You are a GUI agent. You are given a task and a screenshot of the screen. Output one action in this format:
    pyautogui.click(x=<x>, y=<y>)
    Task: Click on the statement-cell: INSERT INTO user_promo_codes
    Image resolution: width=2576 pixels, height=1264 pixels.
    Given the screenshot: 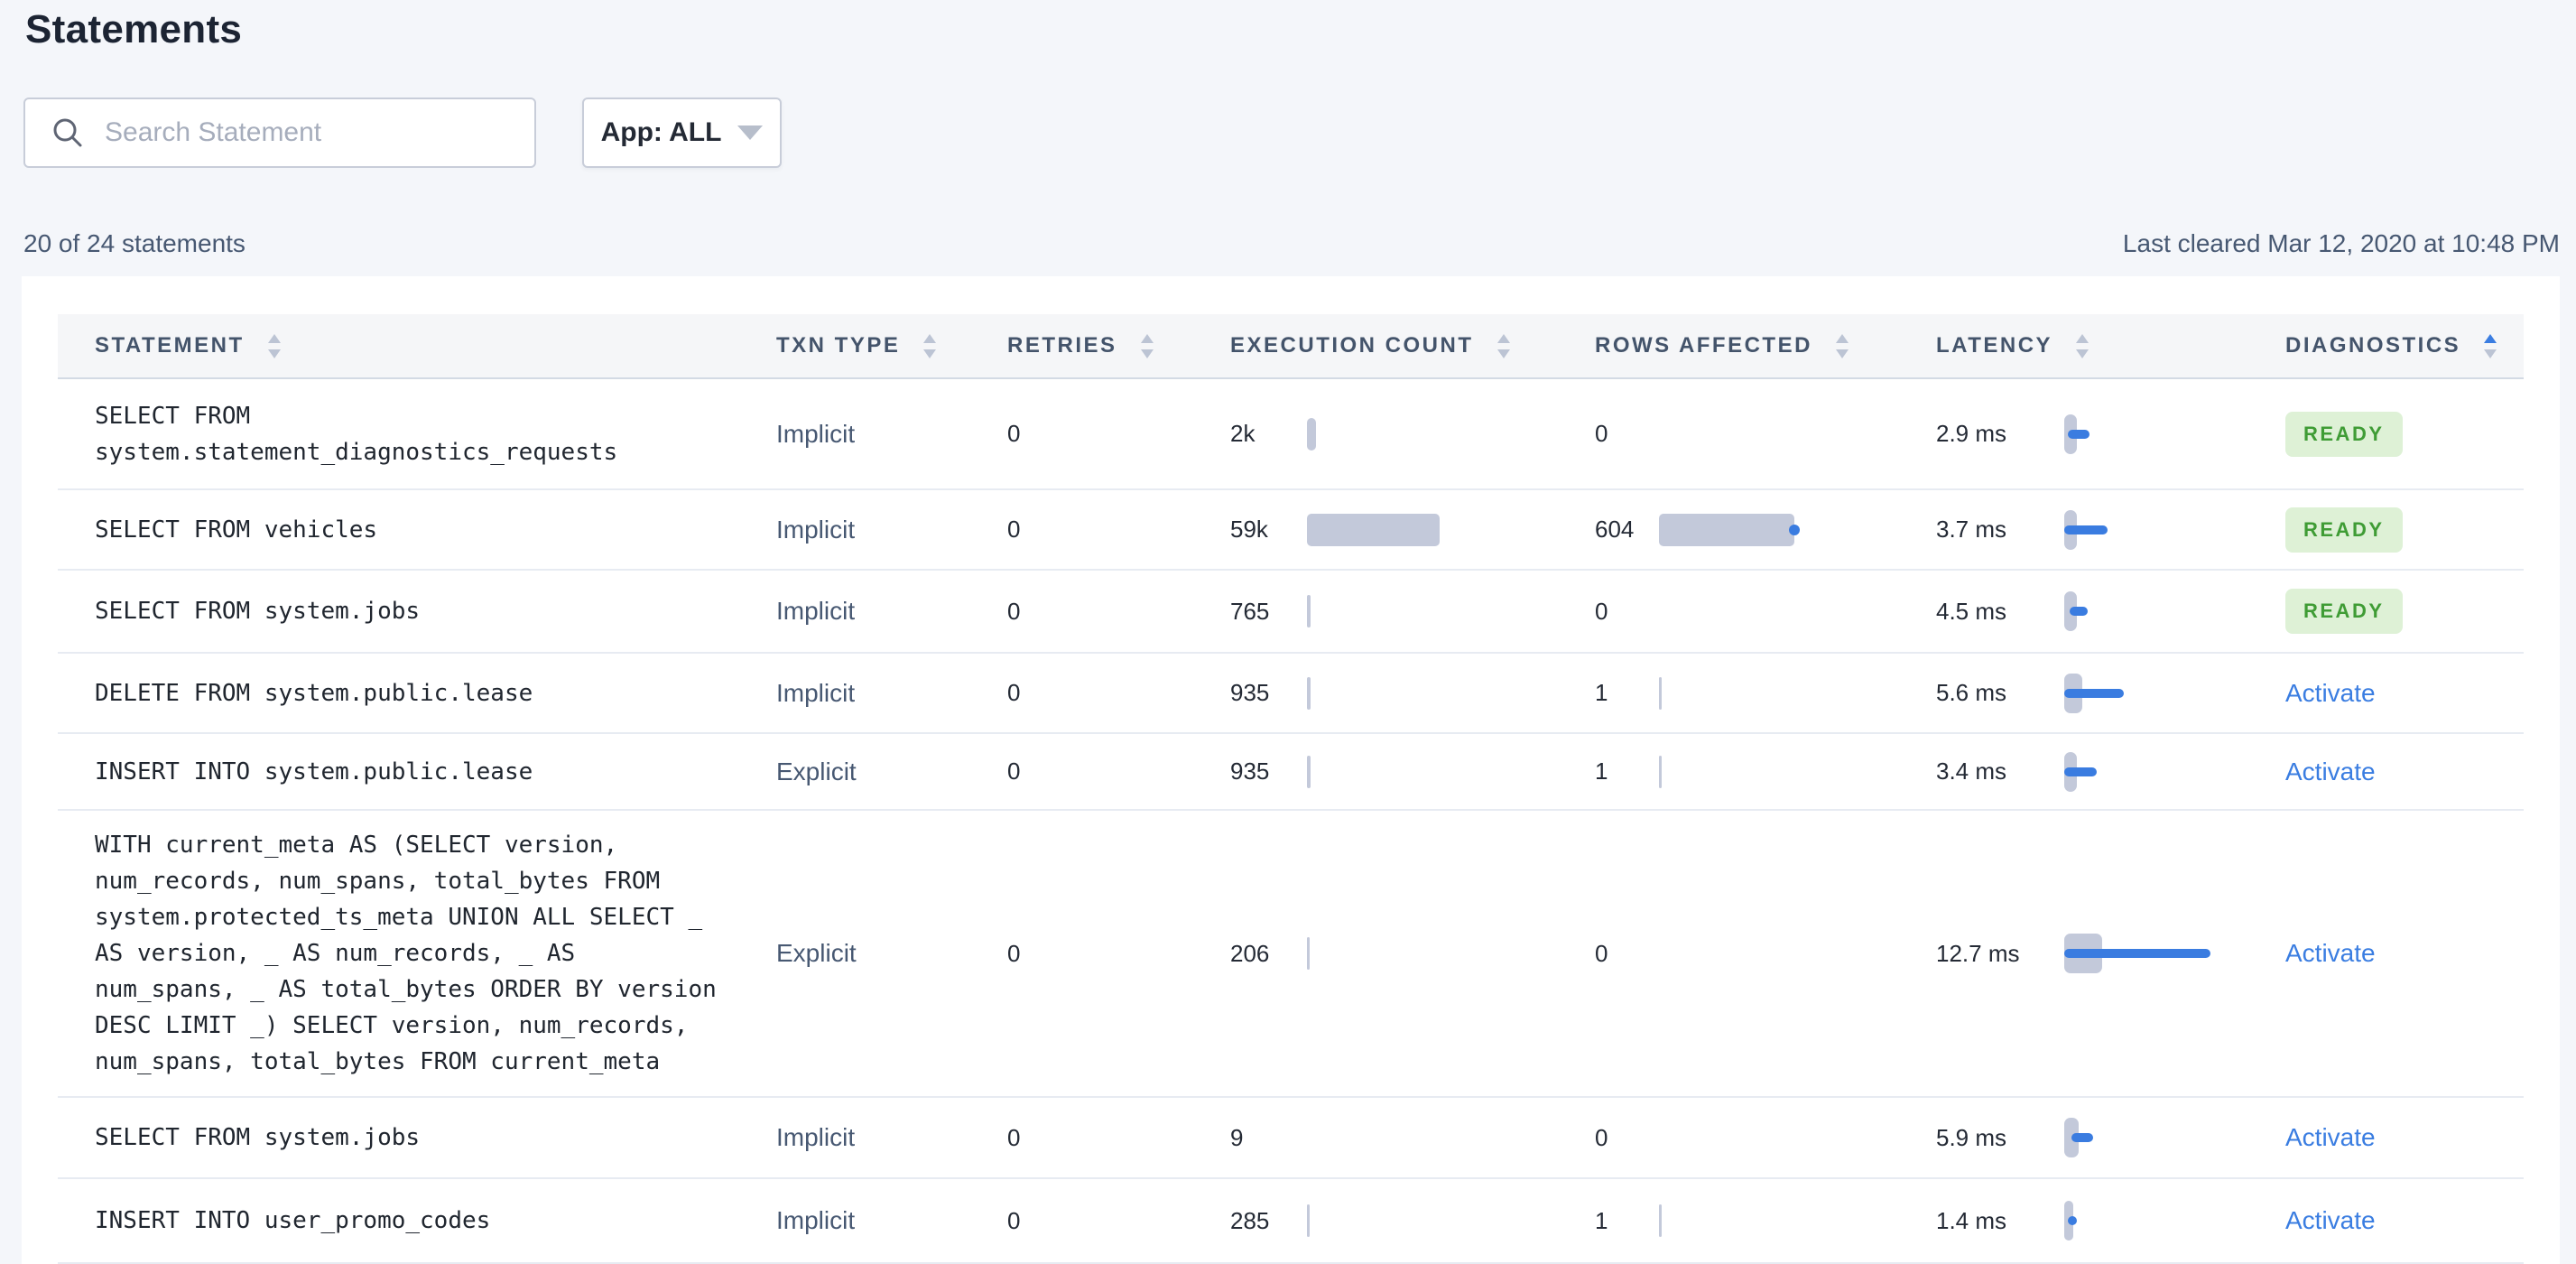 What is the action you would take?
    pyautogui.click(x=416, y=1220)
    